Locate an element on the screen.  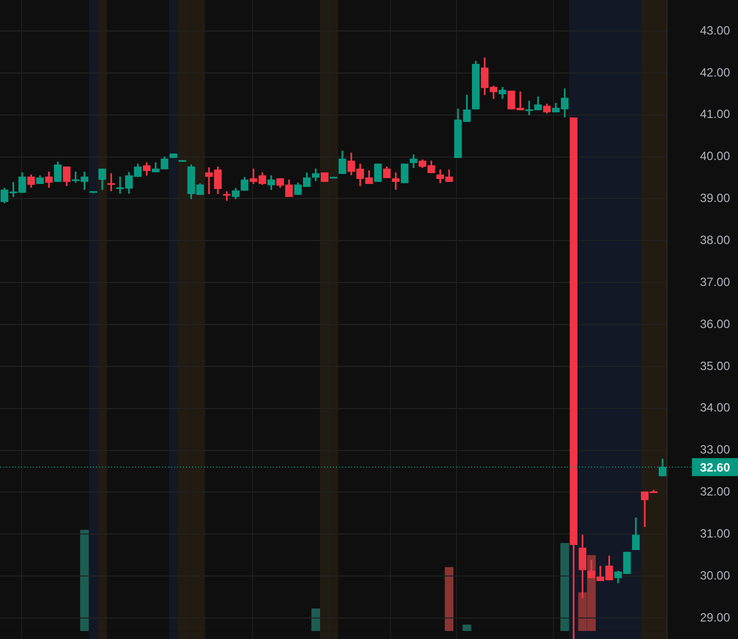
y-tick-label: 30.00 is located at coordinates (715, 575).